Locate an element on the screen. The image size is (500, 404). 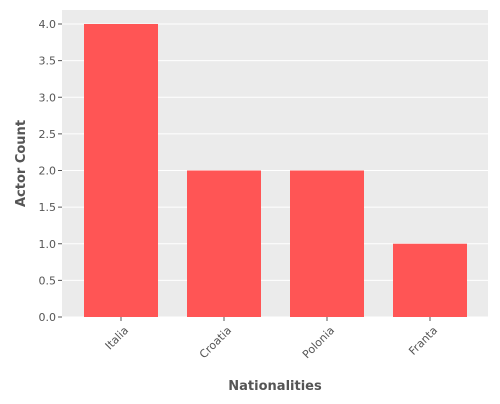
bar-polonia is located at coordinates (327, 243).